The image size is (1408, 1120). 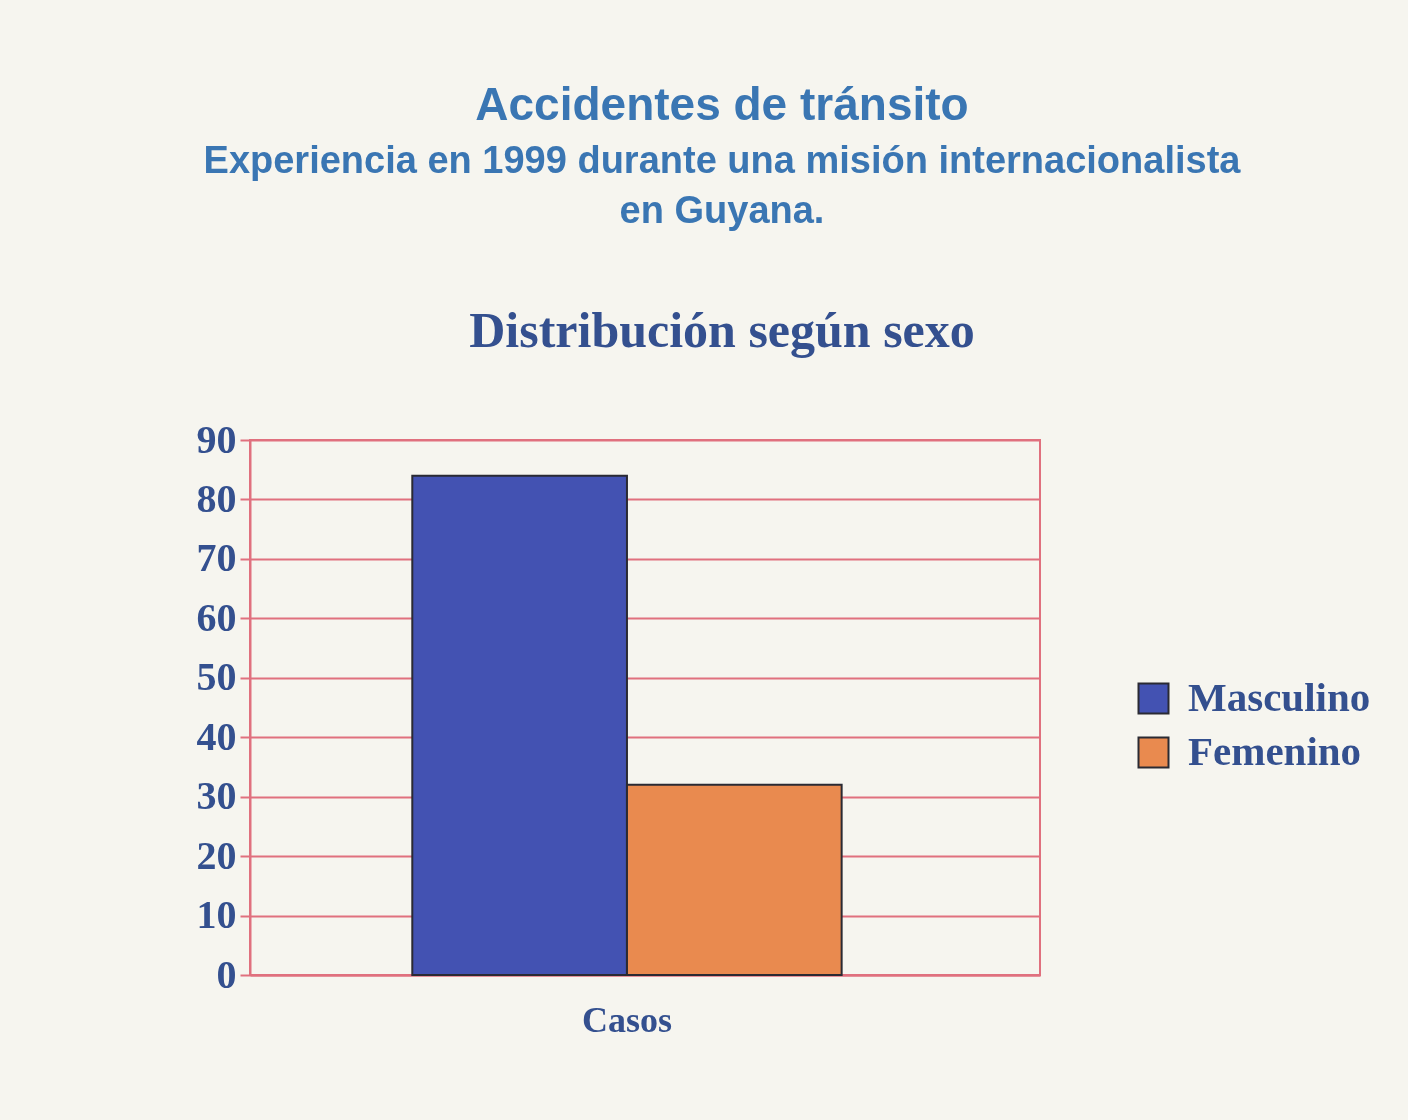 What do you see at coordinates (216, 736) in the screenshot?
I see `y-tick-label: 40` at bounding box center [216, 736].